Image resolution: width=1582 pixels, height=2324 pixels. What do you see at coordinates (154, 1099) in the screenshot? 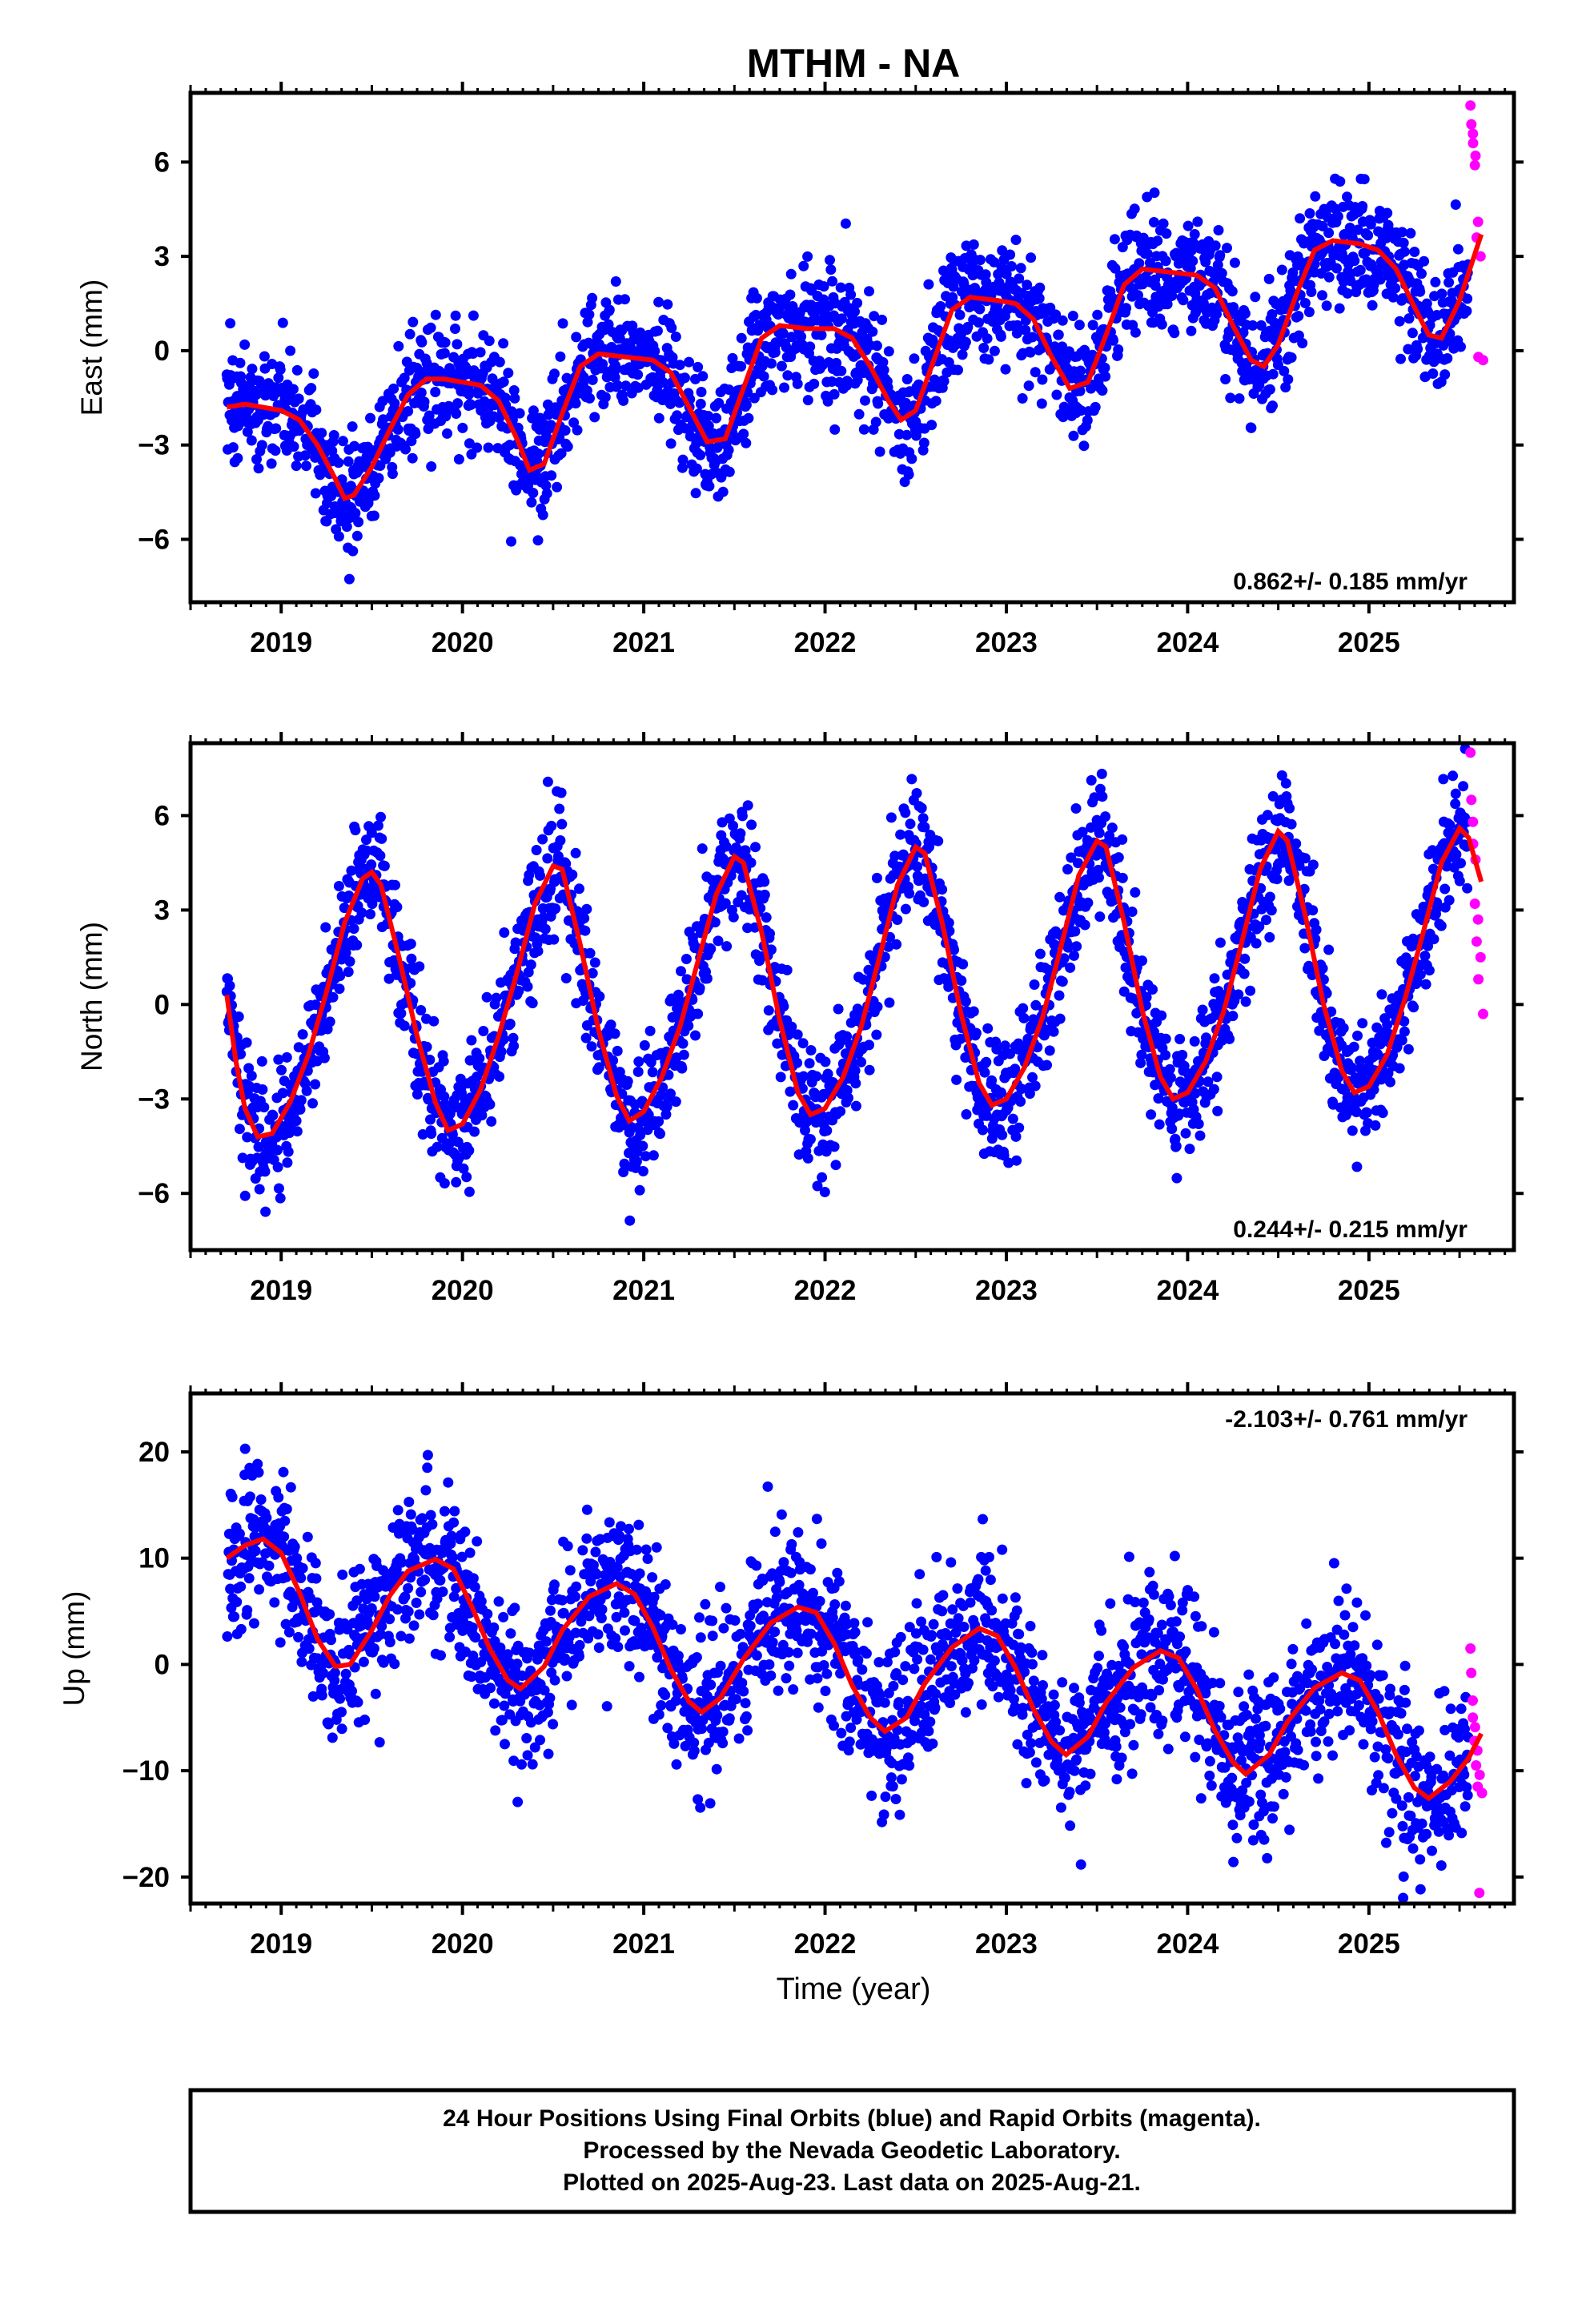
I see `north-y-tick-label: −3` at bounding box center [154, 1099].